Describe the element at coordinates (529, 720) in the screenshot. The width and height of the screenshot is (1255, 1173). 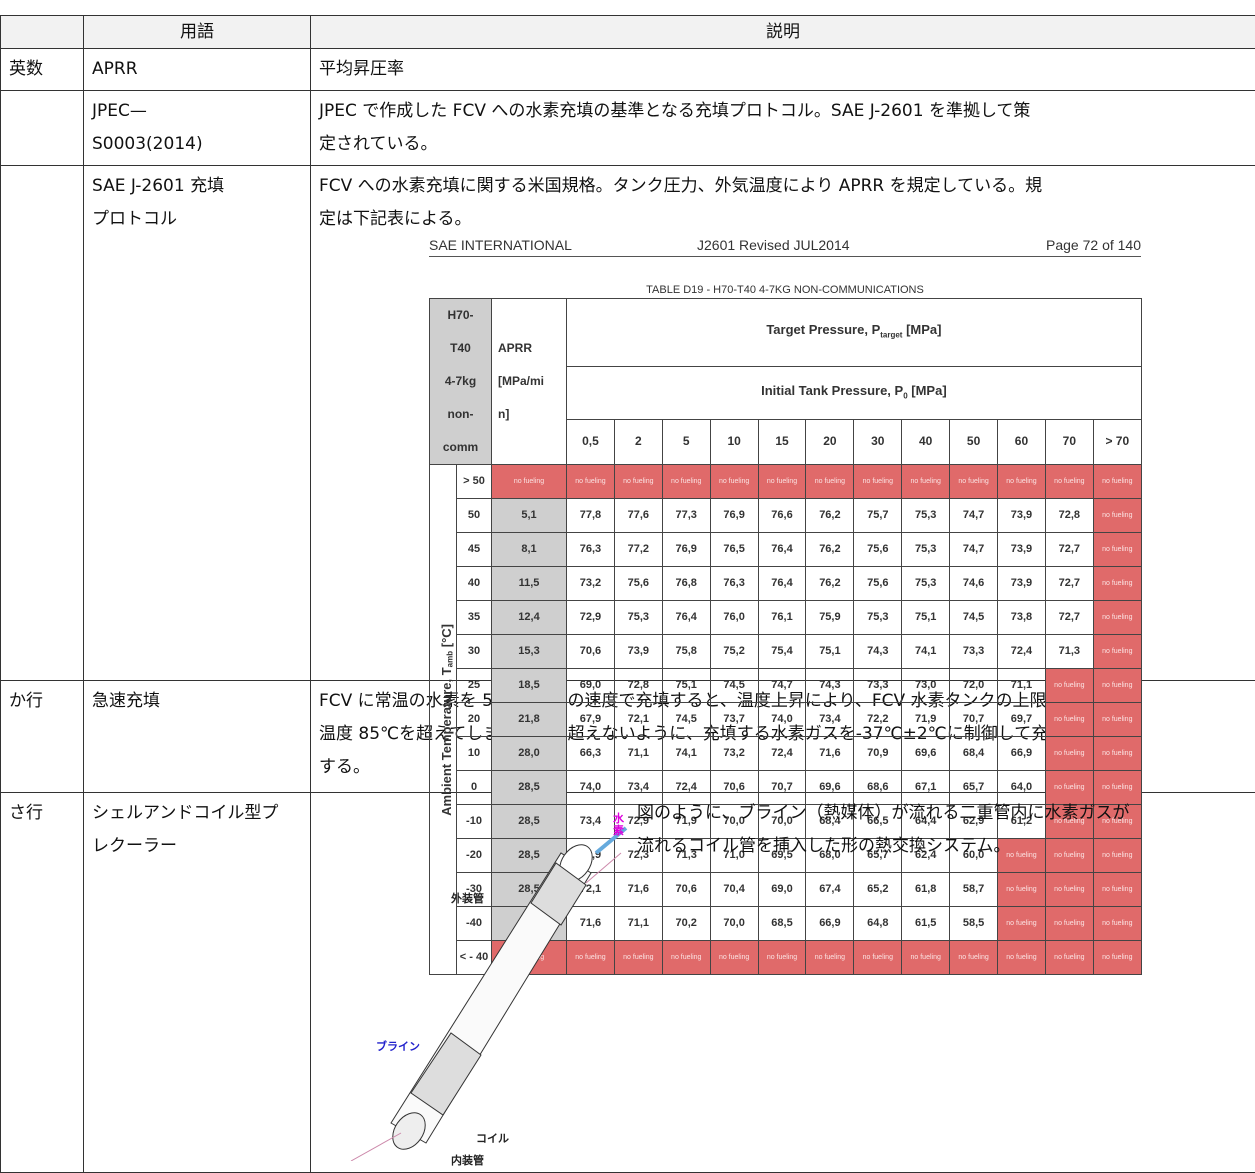
I see `cell: 21,8` at that location.